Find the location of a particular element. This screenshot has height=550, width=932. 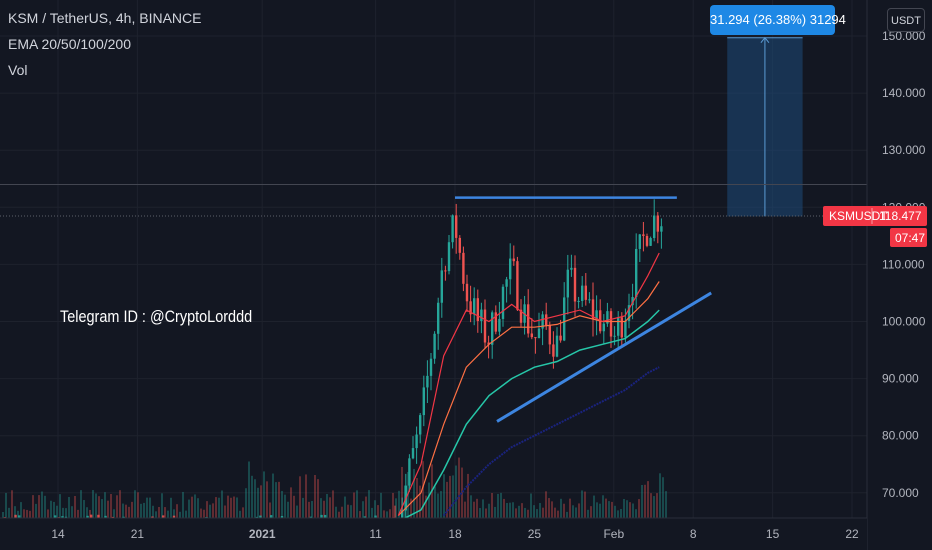

price-tick-label: 100.000 is located at coordinates (904, 322).